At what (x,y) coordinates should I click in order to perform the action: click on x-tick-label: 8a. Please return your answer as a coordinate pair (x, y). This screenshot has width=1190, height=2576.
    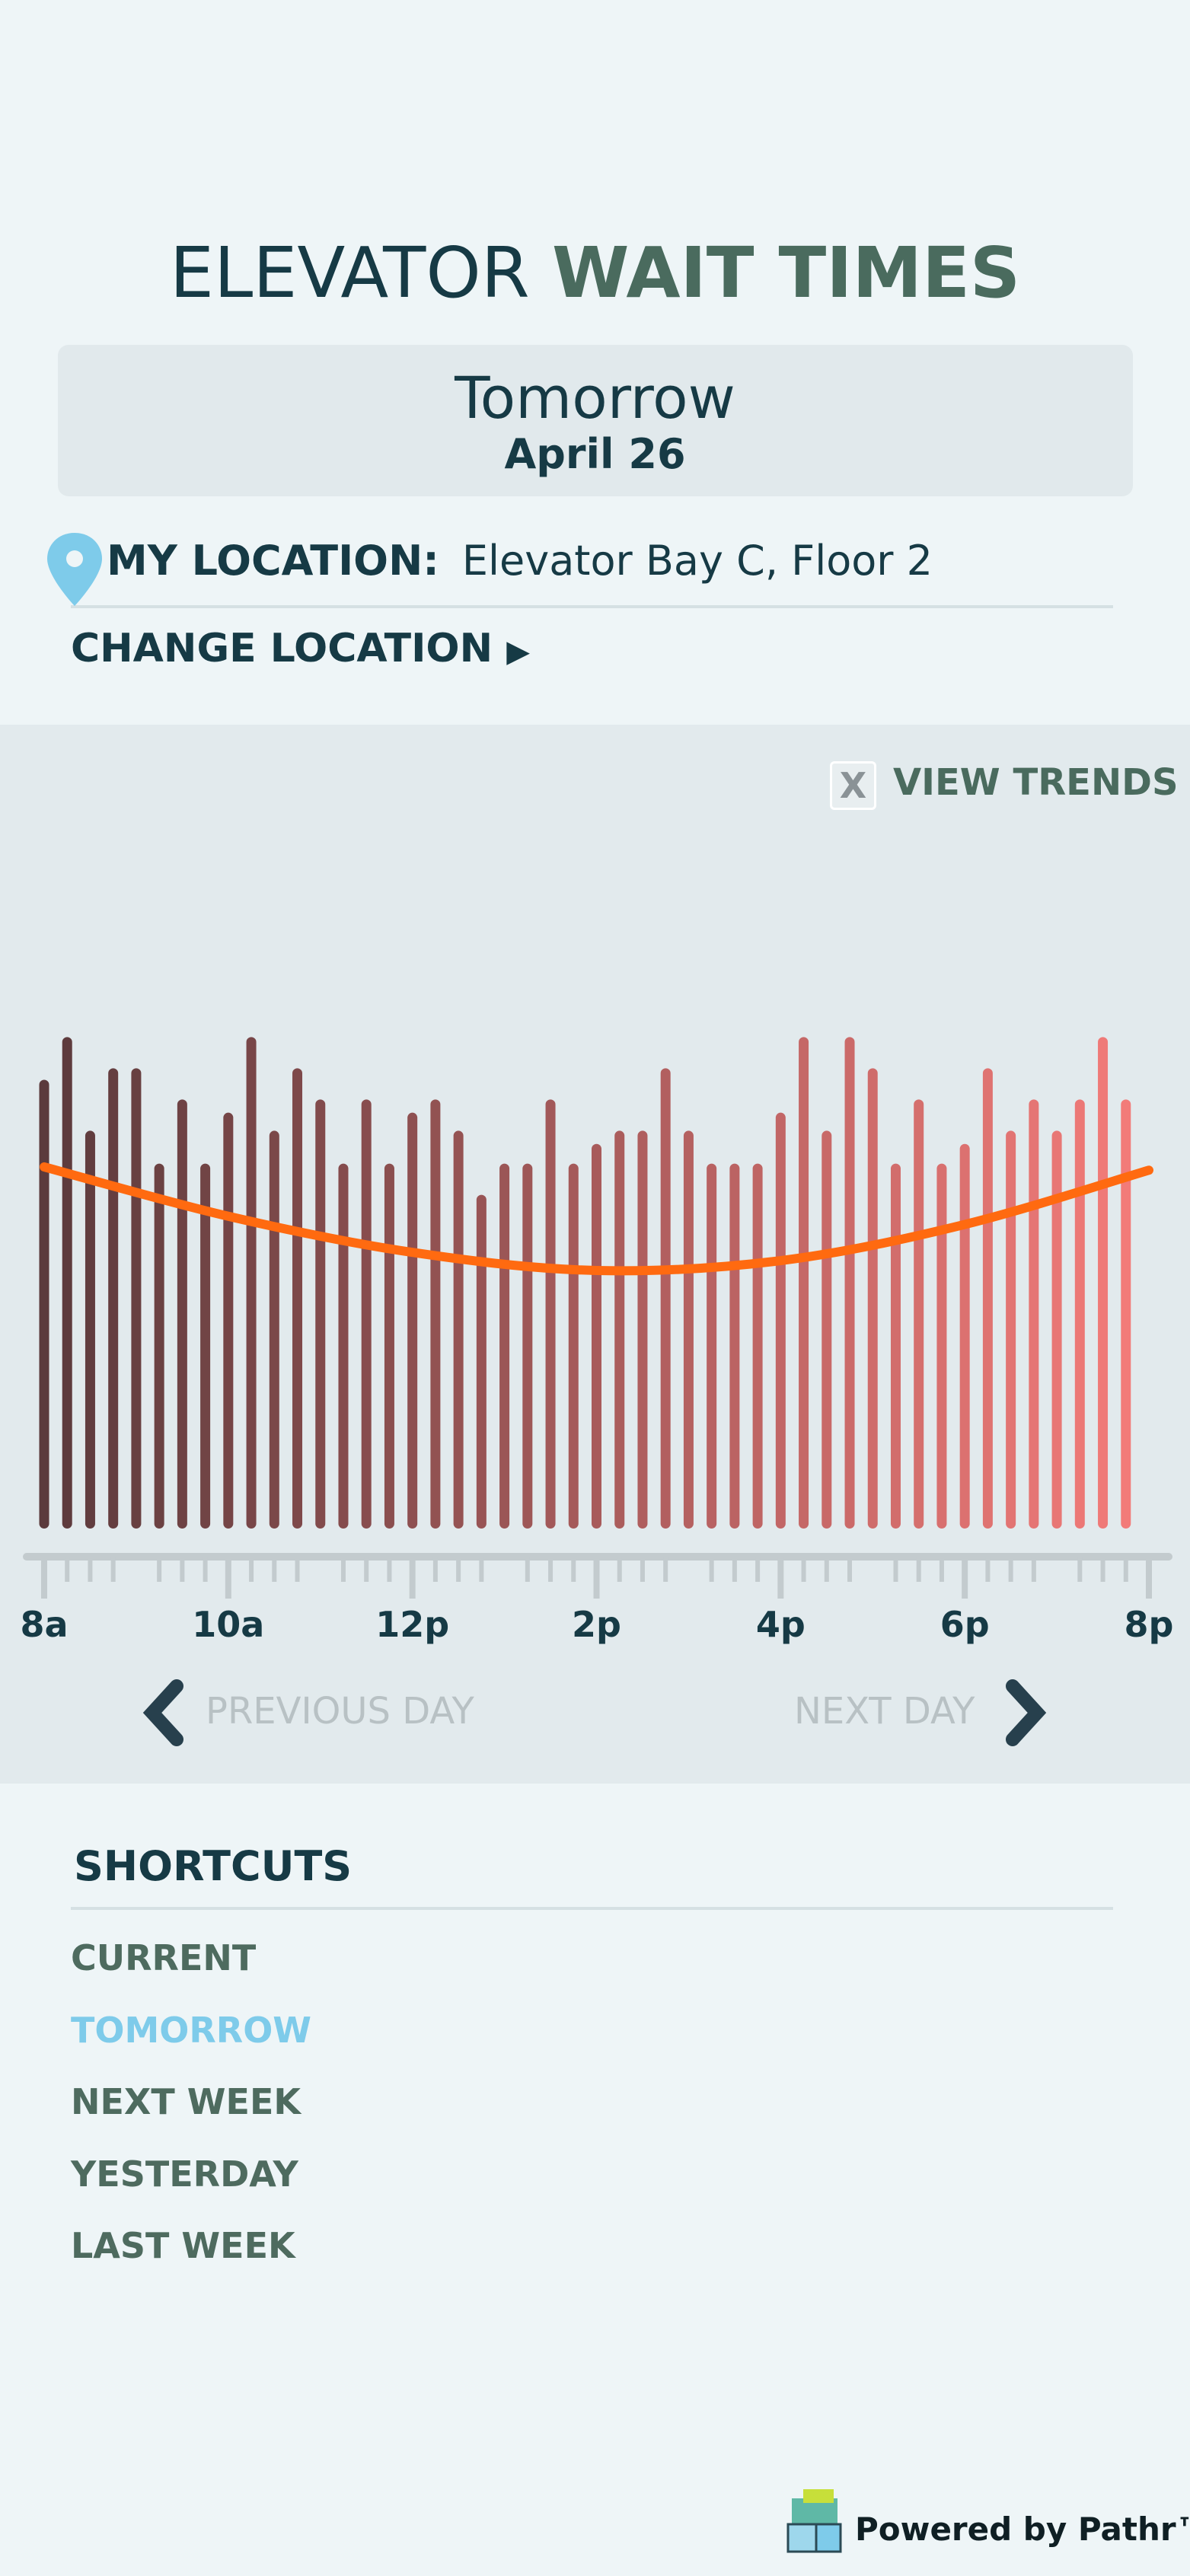
    Looking at the image, I should click on (44, 1625).